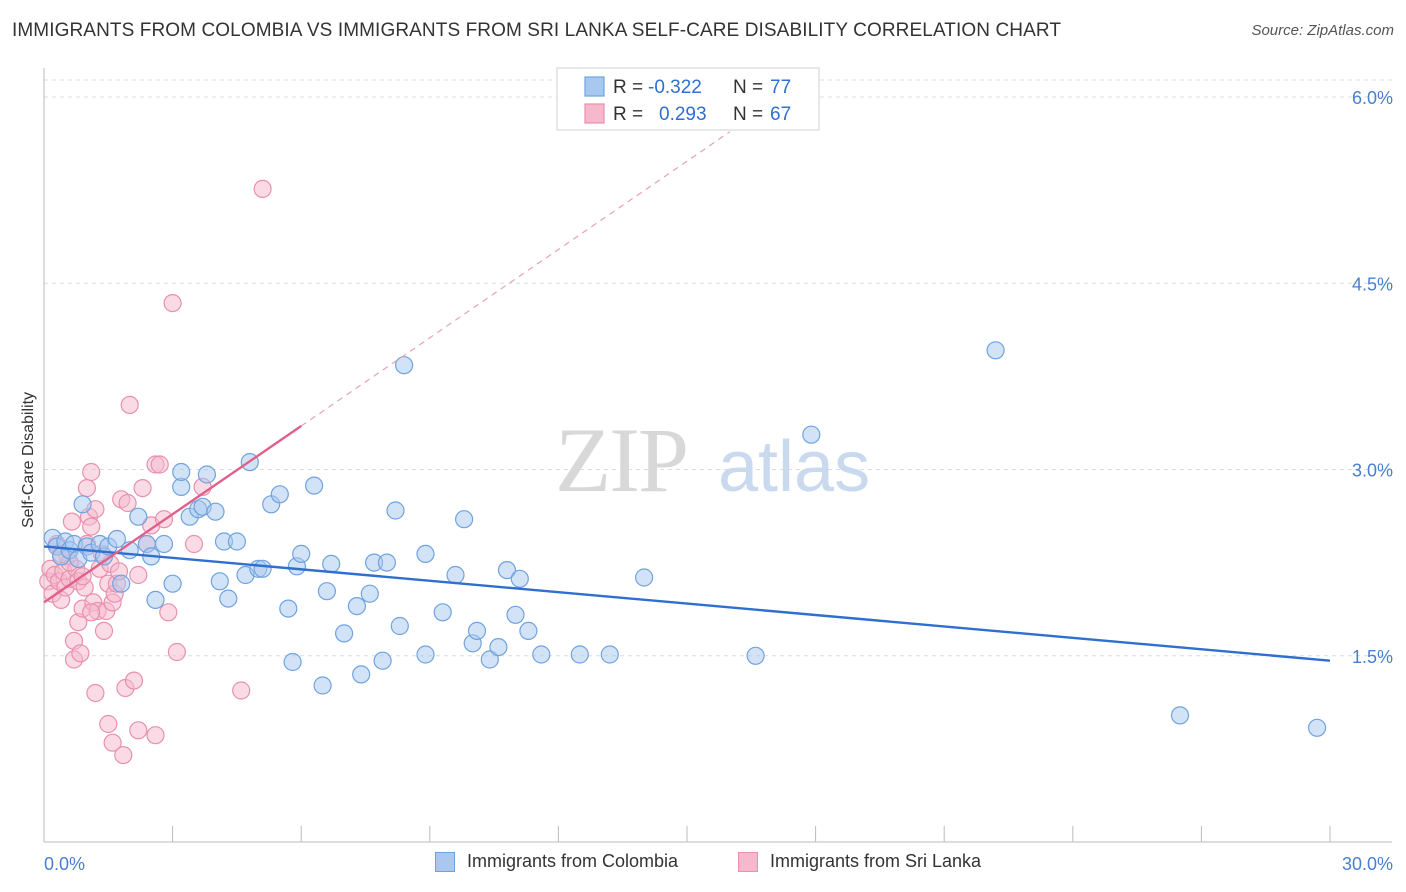 The image size is (1406, 892). I want to click on legend-label-colombia: Immigrants from Colombia, so click(573, 861).